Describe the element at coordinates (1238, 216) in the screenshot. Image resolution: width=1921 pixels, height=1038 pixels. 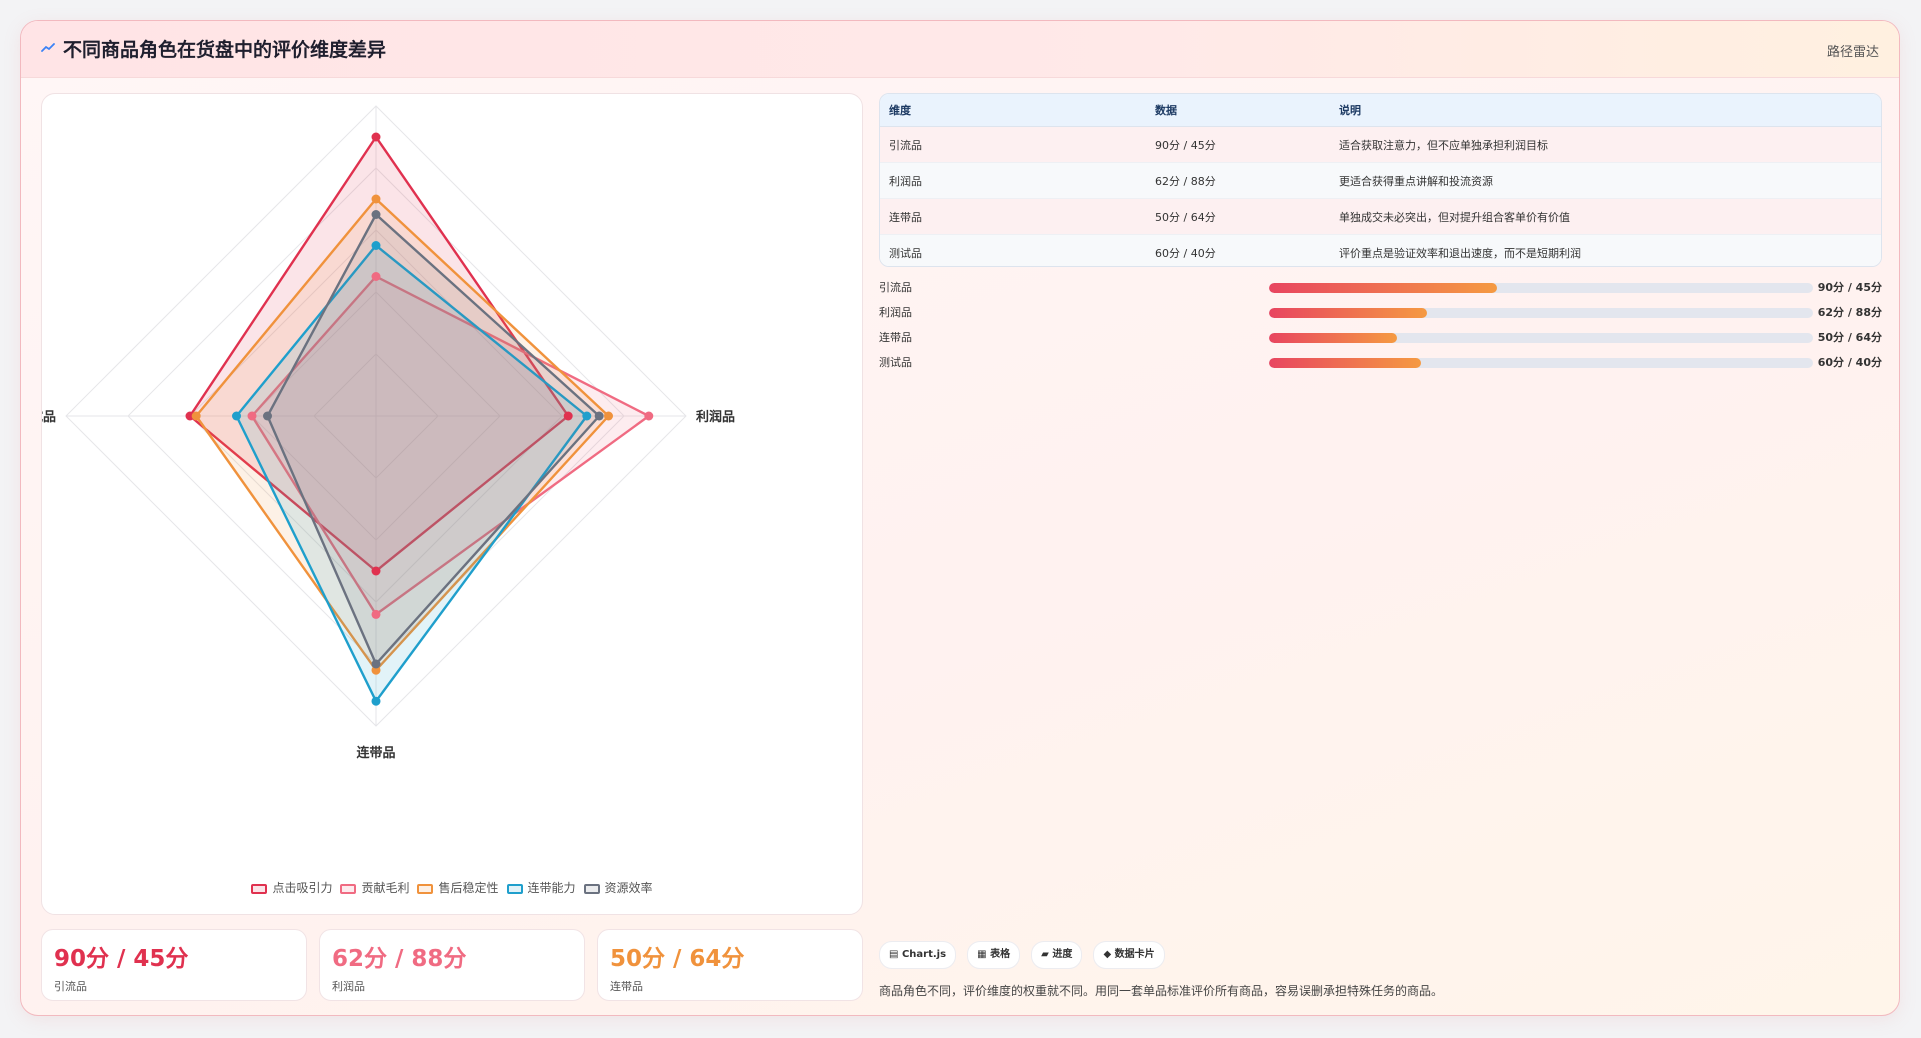
I see `table-cell: 50分 / 64分` at that location.